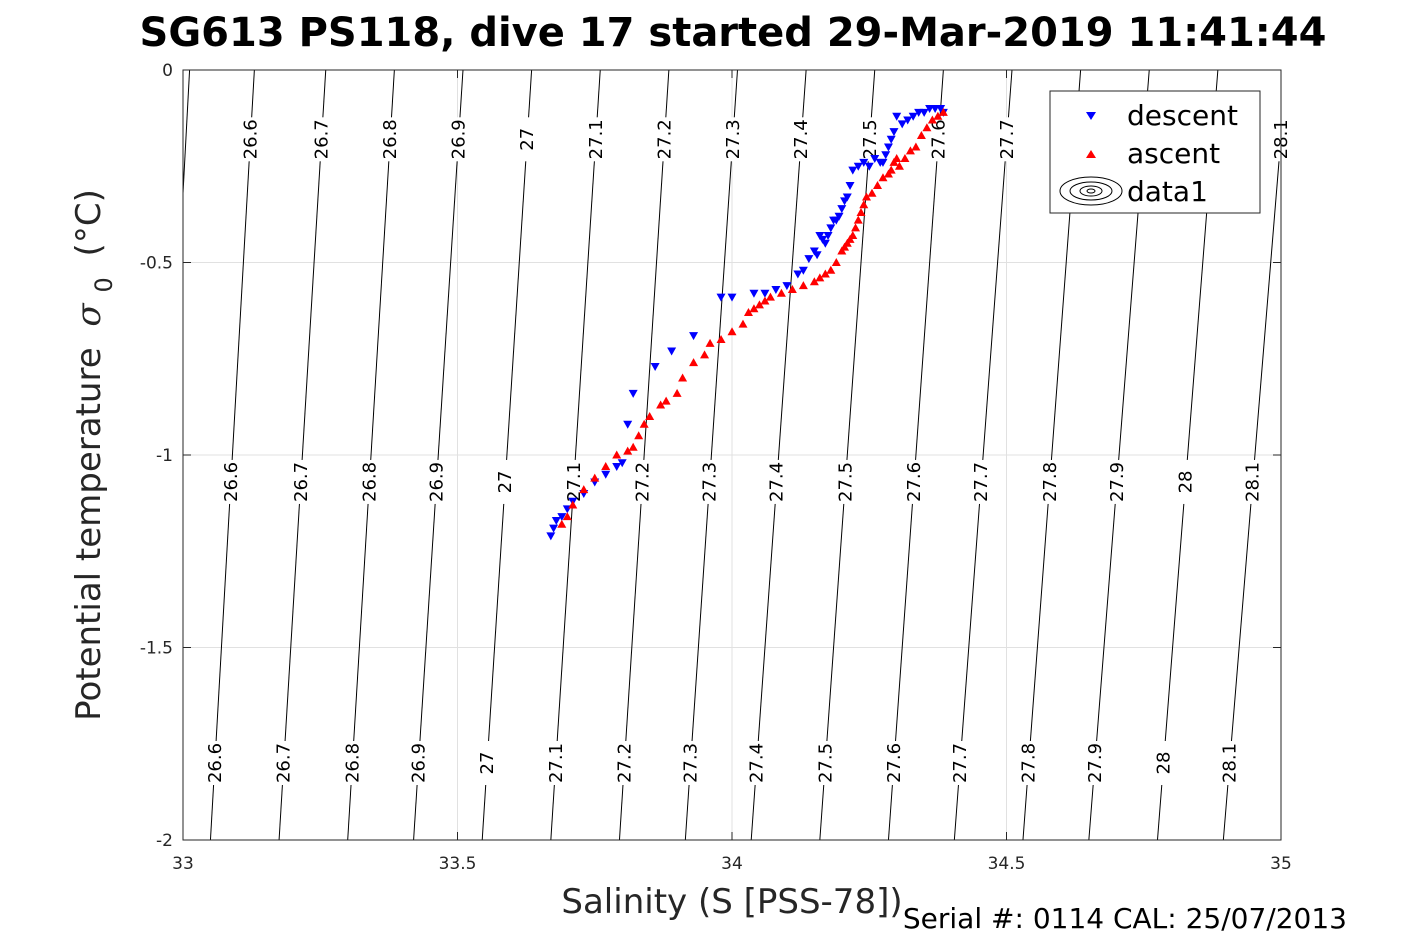 The height and width of the screenshot is (945, 1417). Describe the element at coordinates (575, 455) in the screenshot. I see `density-contour-27.1` at that location.